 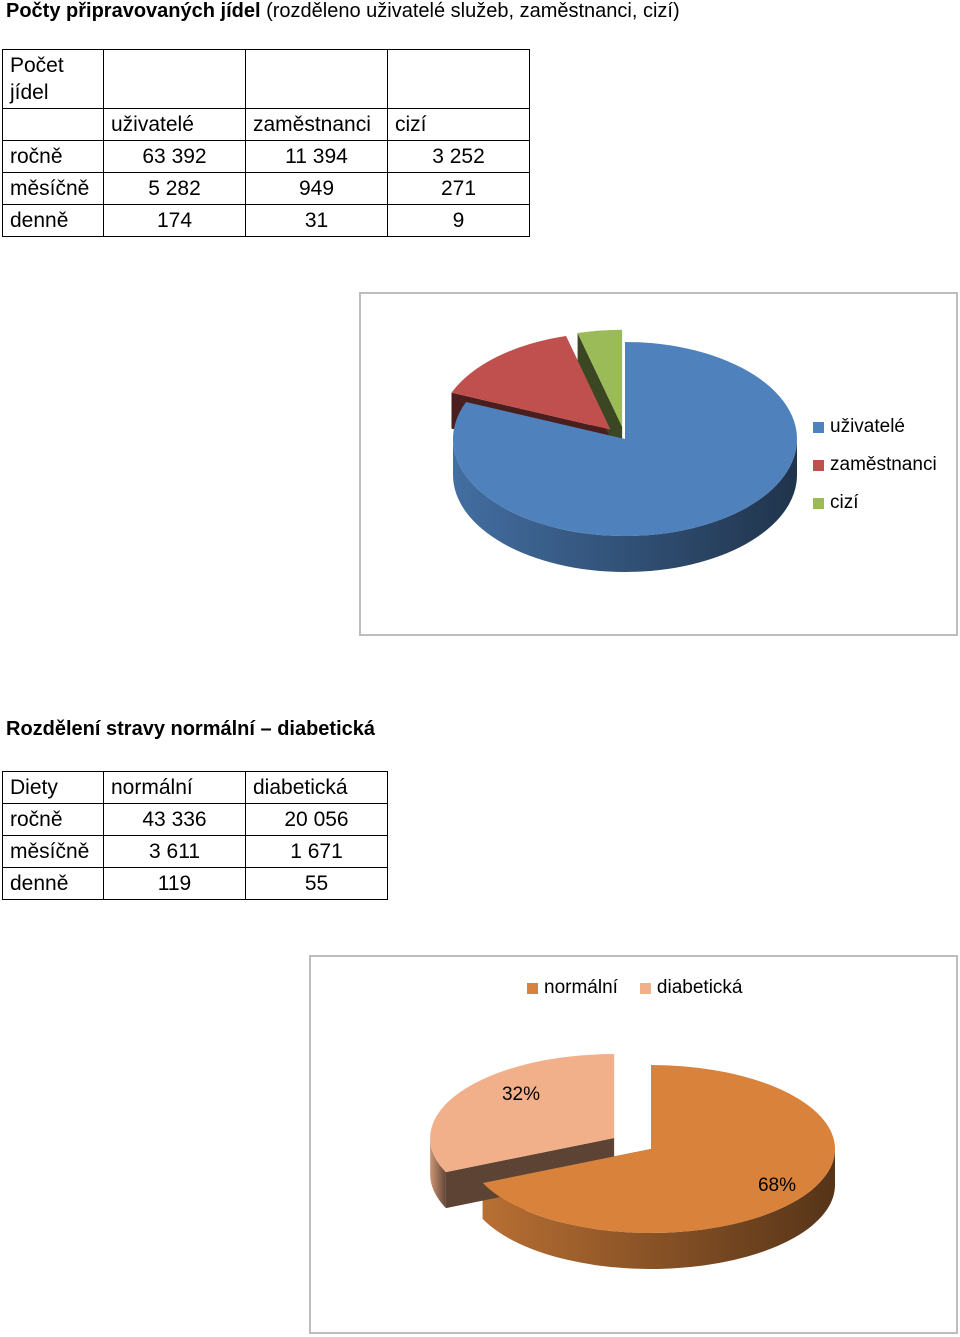 I want to click on table-cell: 11 394, so click(x=316, y=156).